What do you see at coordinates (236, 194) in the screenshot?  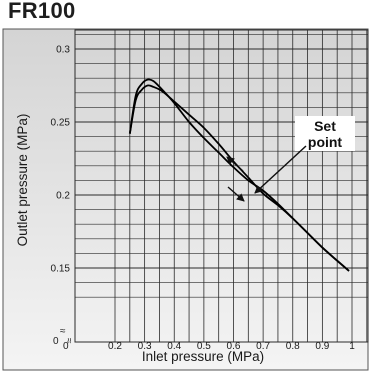 I see `decrease-direction-arrow` at bounding box center [236, 194].